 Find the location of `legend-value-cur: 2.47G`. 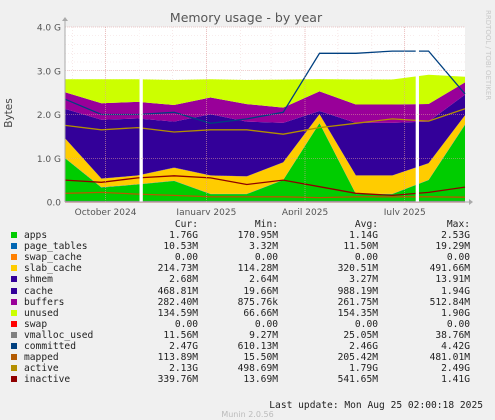

legend-value-cur: 2.47G is located at coordinates (183, 346).